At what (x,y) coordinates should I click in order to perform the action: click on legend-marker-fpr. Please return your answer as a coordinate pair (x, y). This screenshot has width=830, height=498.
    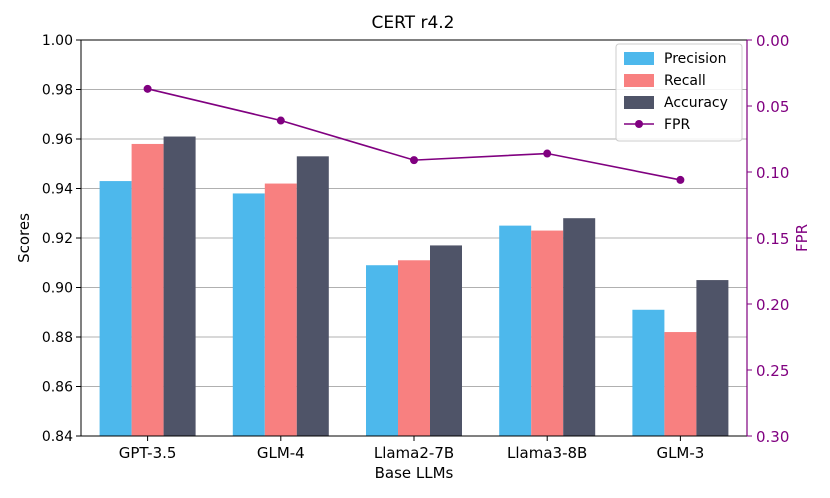
    Looking at the image, I should click on (639, 124).